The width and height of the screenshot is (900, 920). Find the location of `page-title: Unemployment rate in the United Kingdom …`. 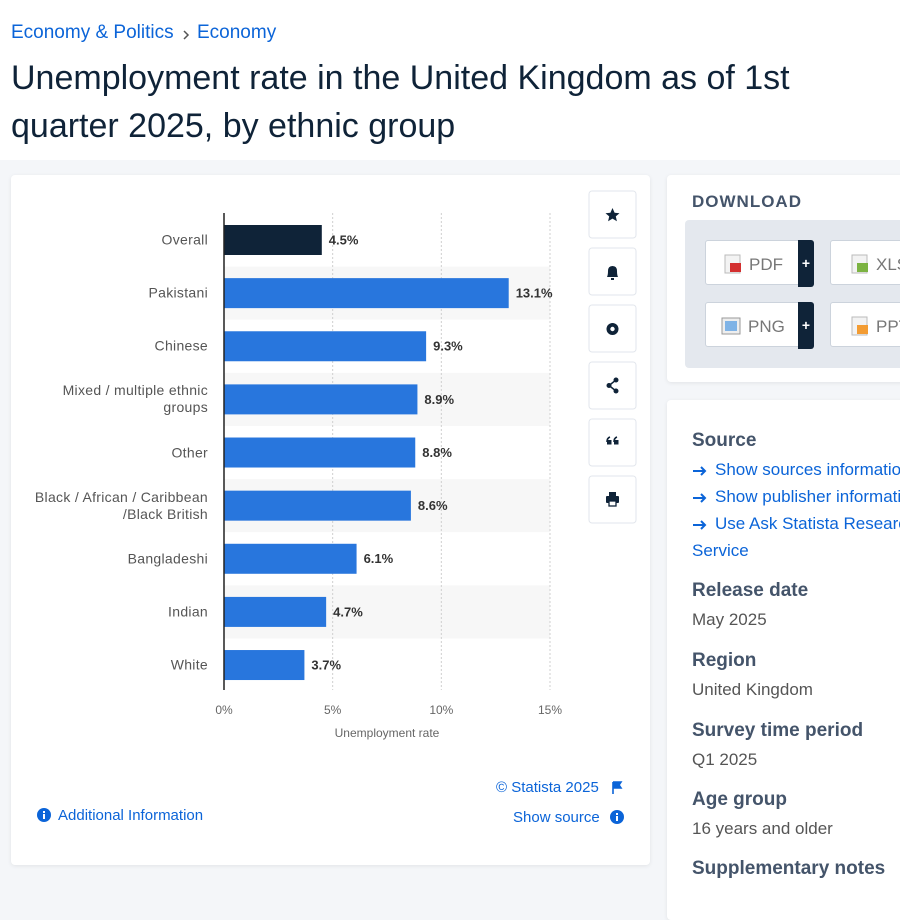

page-title: Unemployment rate in the United Kingdom … is located at coordinates (400, 102).